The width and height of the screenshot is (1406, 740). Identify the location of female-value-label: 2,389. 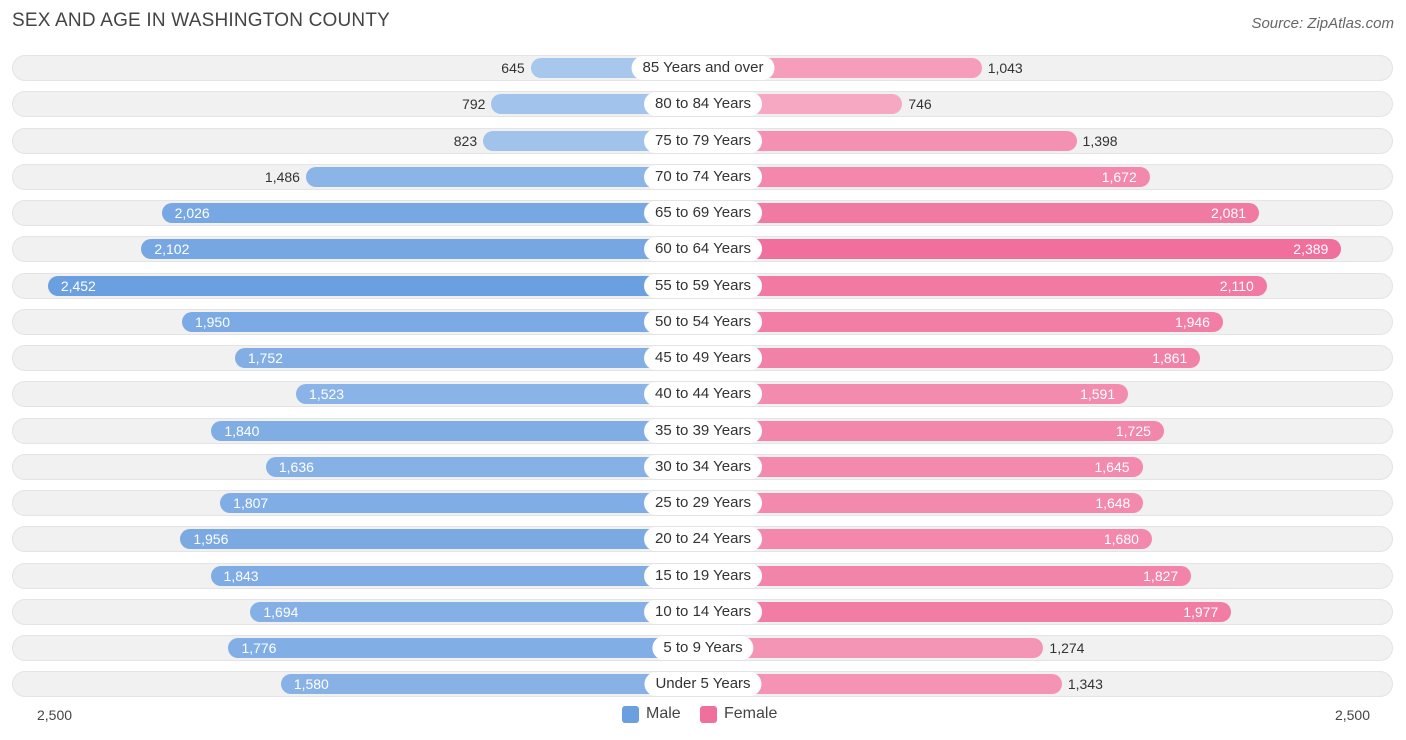
(1311, 249).